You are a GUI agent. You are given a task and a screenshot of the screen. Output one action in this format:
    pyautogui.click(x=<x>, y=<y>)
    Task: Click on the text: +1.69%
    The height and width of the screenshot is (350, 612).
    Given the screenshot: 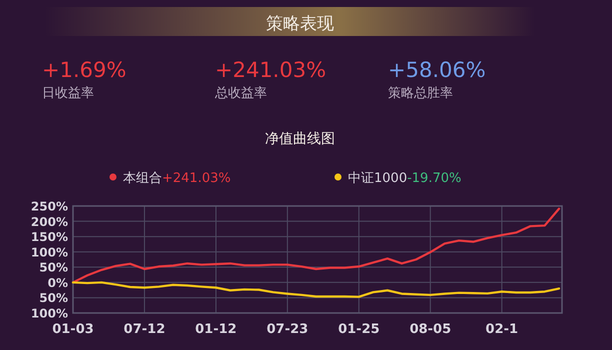 What is the action you would take?
    pyautogui.click(x=84, y=70)
    